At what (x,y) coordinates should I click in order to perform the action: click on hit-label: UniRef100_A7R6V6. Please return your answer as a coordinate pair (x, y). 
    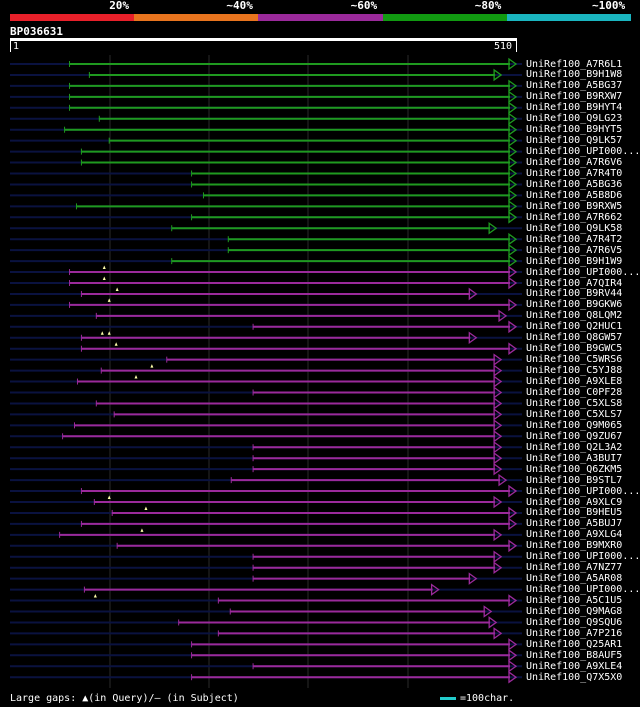
    Looking at the image, I should click on (574, 163).